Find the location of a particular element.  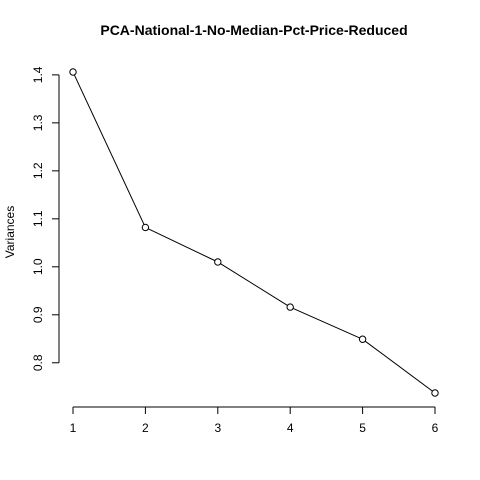

y-tick-label: 1.0 is located at coordinates (38, 266).